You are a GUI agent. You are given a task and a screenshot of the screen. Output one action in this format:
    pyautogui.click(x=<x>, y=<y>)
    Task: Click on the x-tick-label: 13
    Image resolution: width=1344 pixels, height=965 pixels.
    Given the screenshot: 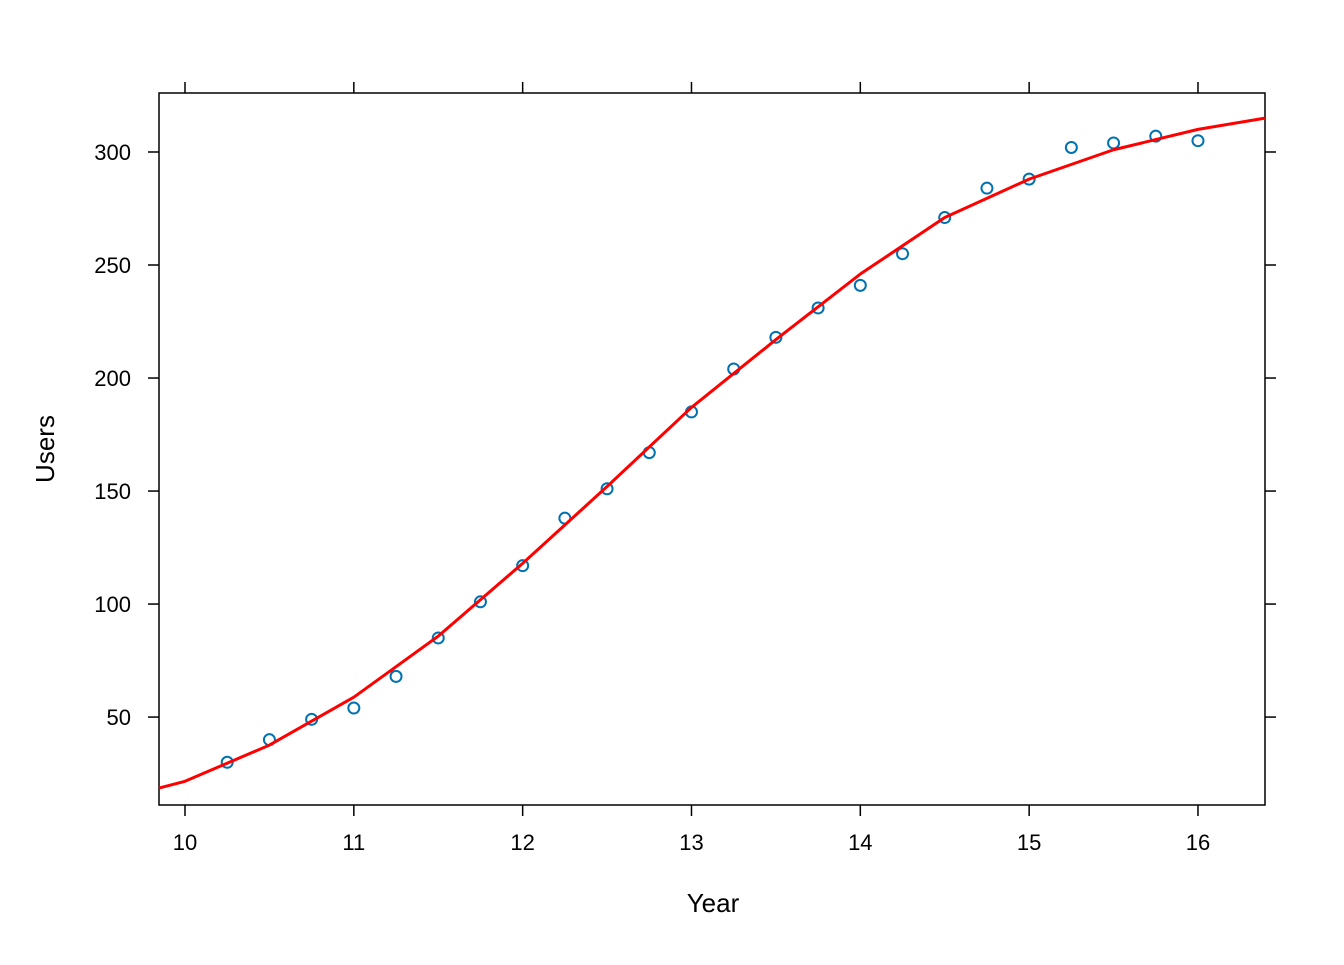 What is the action you would take?
    pyautogui.click(x=691, y=842)
    